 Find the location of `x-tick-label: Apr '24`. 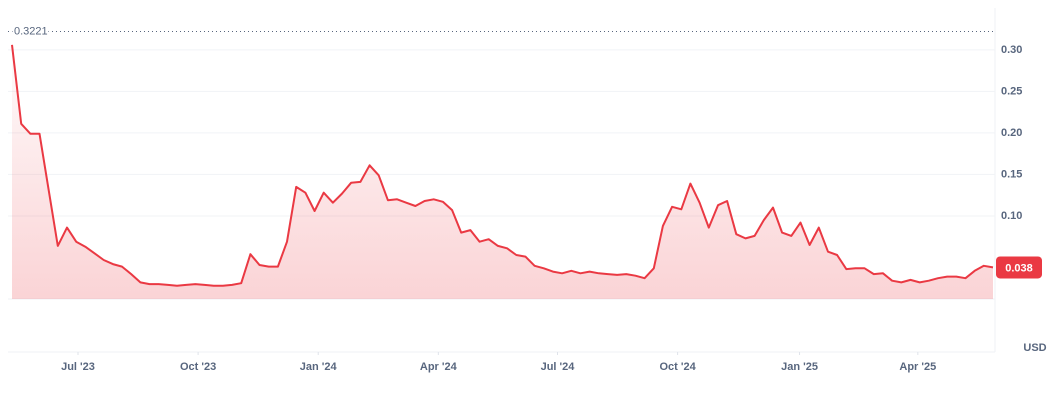

x-tick-label: Apr '24 is located at coordinates (439, 367).